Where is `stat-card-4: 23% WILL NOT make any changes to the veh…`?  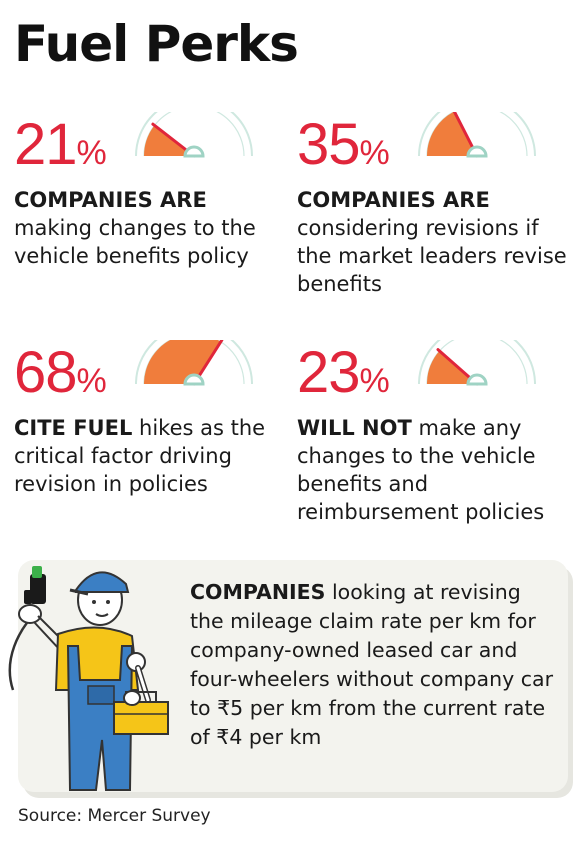 stat-card-4: 23% WILL NOT make any changes to the veh… is located at coordinates (438, 433).